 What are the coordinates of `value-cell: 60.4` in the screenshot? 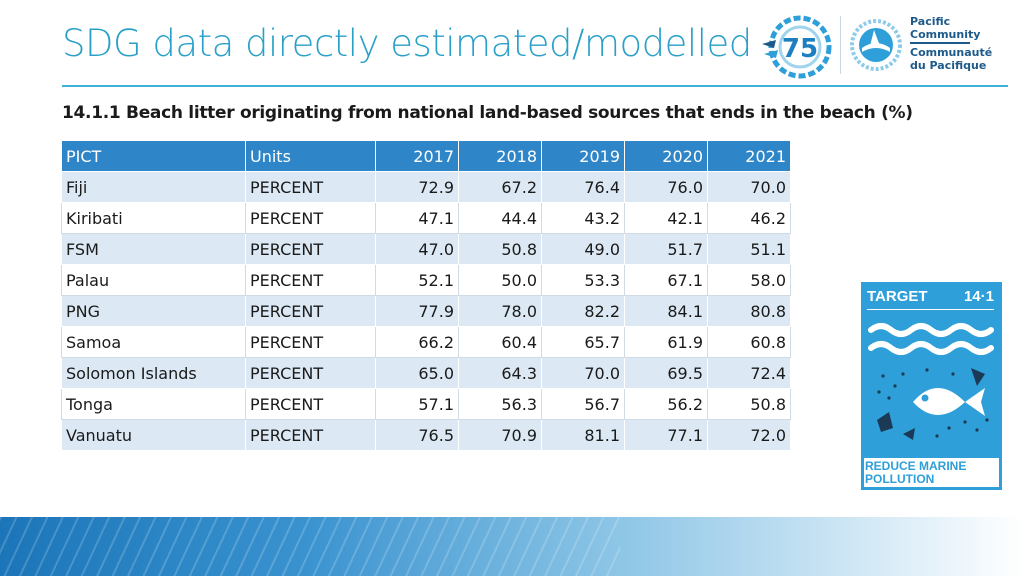 It's located at (500, 342).